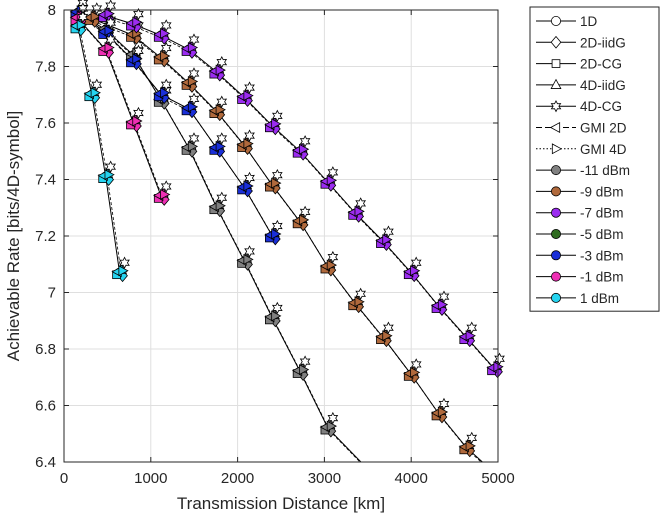 This screenshot has width=666, height=518. What do you see at coordinates (581, 85) in the screenshot?
I see `legend-item: 4D-iidG` at bounding box center [581, 85].